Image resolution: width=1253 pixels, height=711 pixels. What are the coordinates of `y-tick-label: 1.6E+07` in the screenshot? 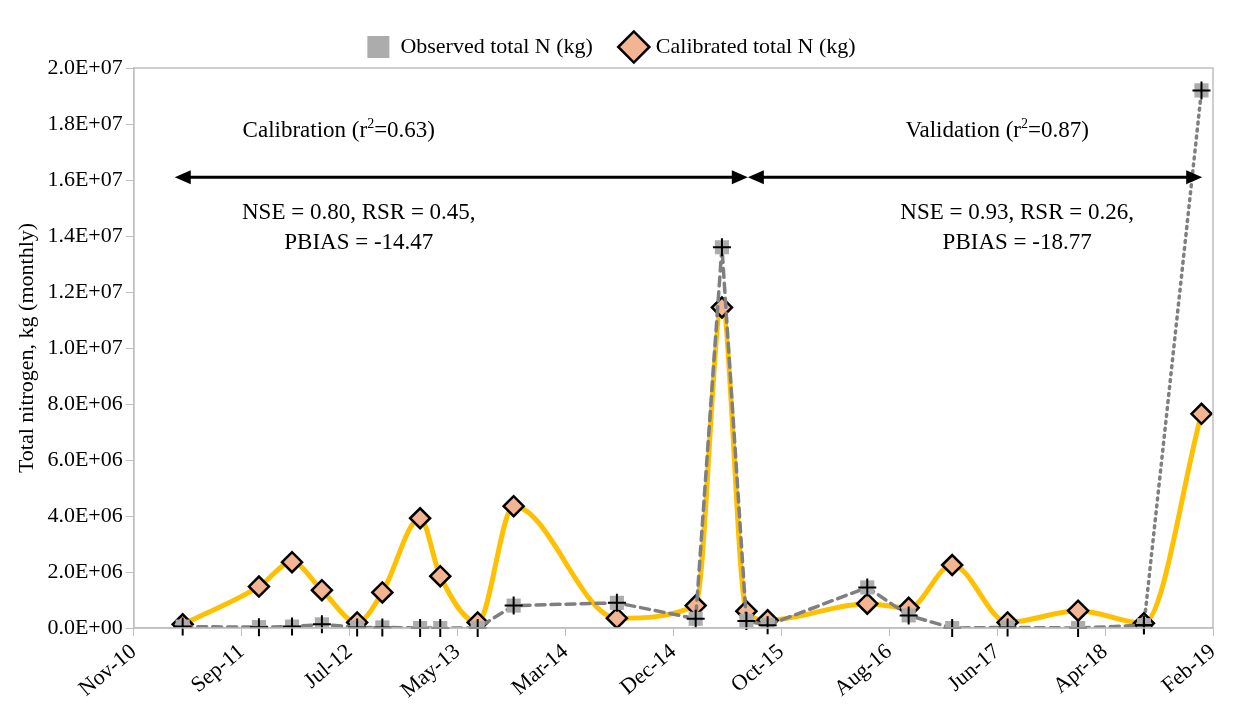 It's located at (85, 178).